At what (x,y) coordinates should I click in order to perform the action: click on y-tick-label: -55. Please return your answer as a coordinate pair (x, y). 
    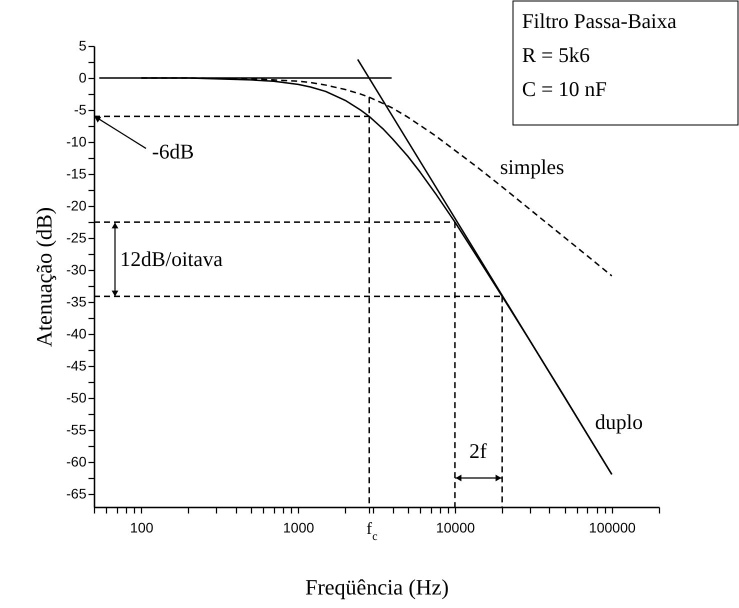
    Looking at the image, I should click on (76, 430).